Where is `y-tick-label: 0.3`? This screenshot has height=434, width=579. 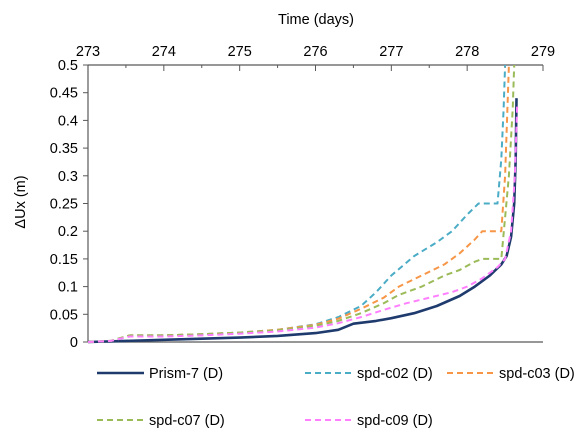
y-tick-label: 0.3 is located at coordinates (68, 177).